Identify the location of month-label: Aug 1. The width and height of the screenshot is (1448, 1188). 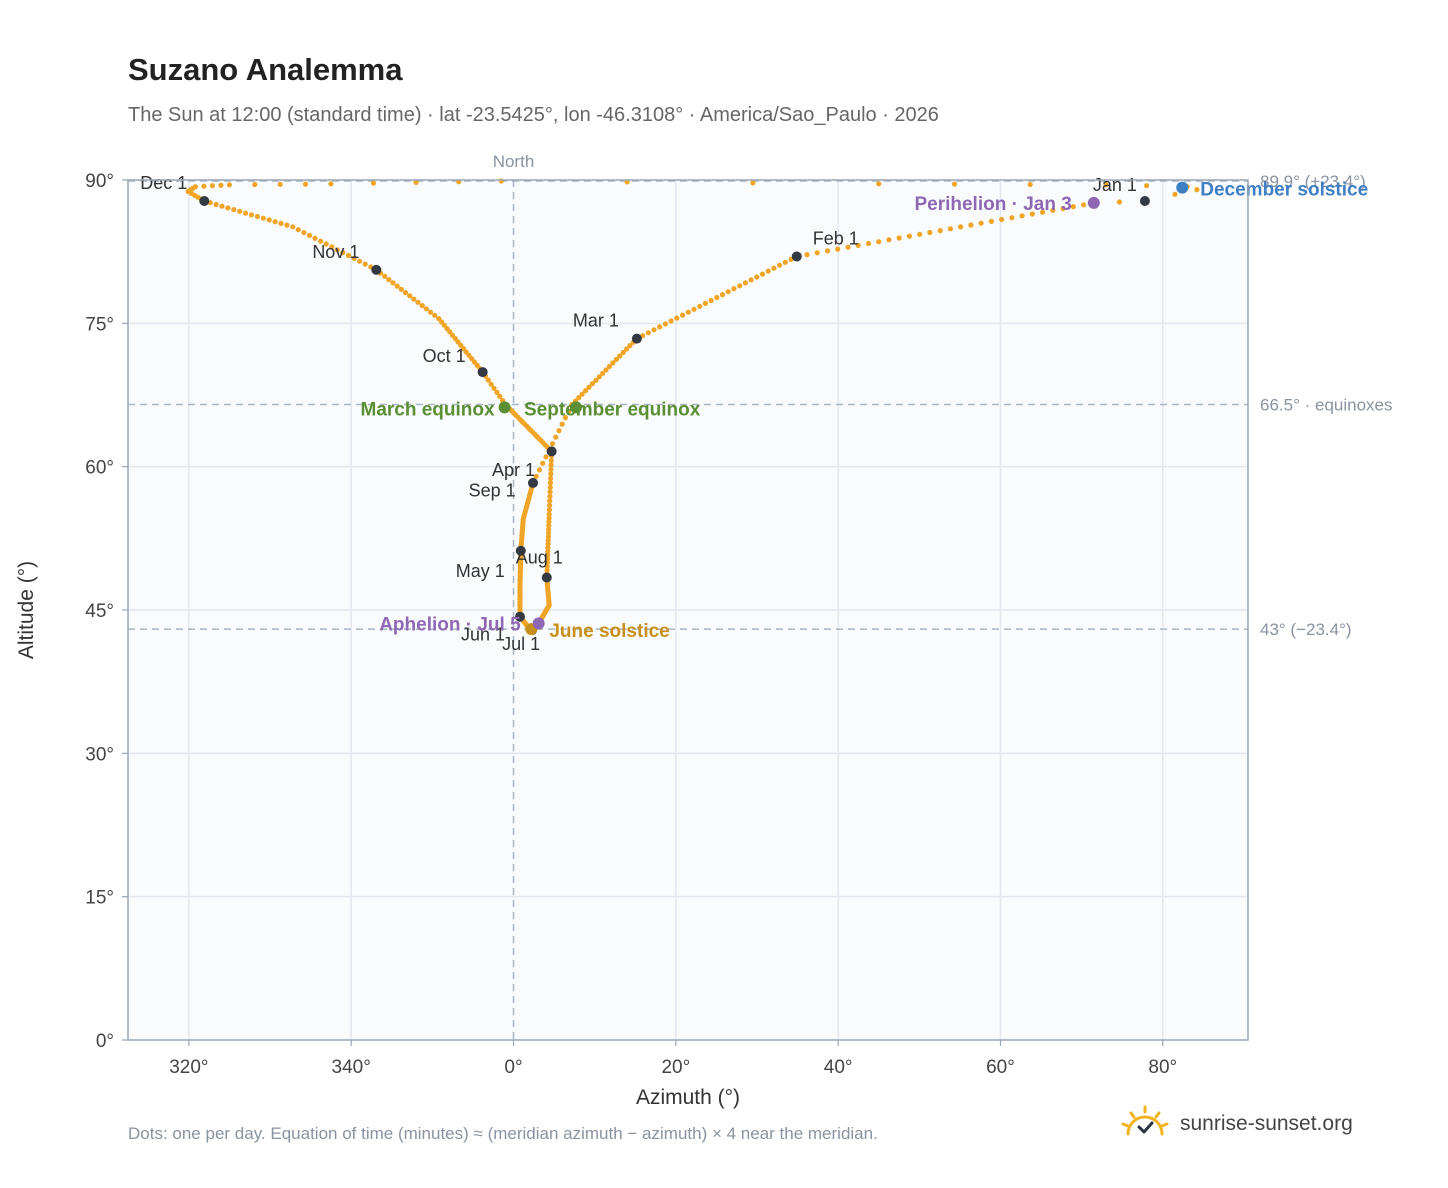
(539, 558).